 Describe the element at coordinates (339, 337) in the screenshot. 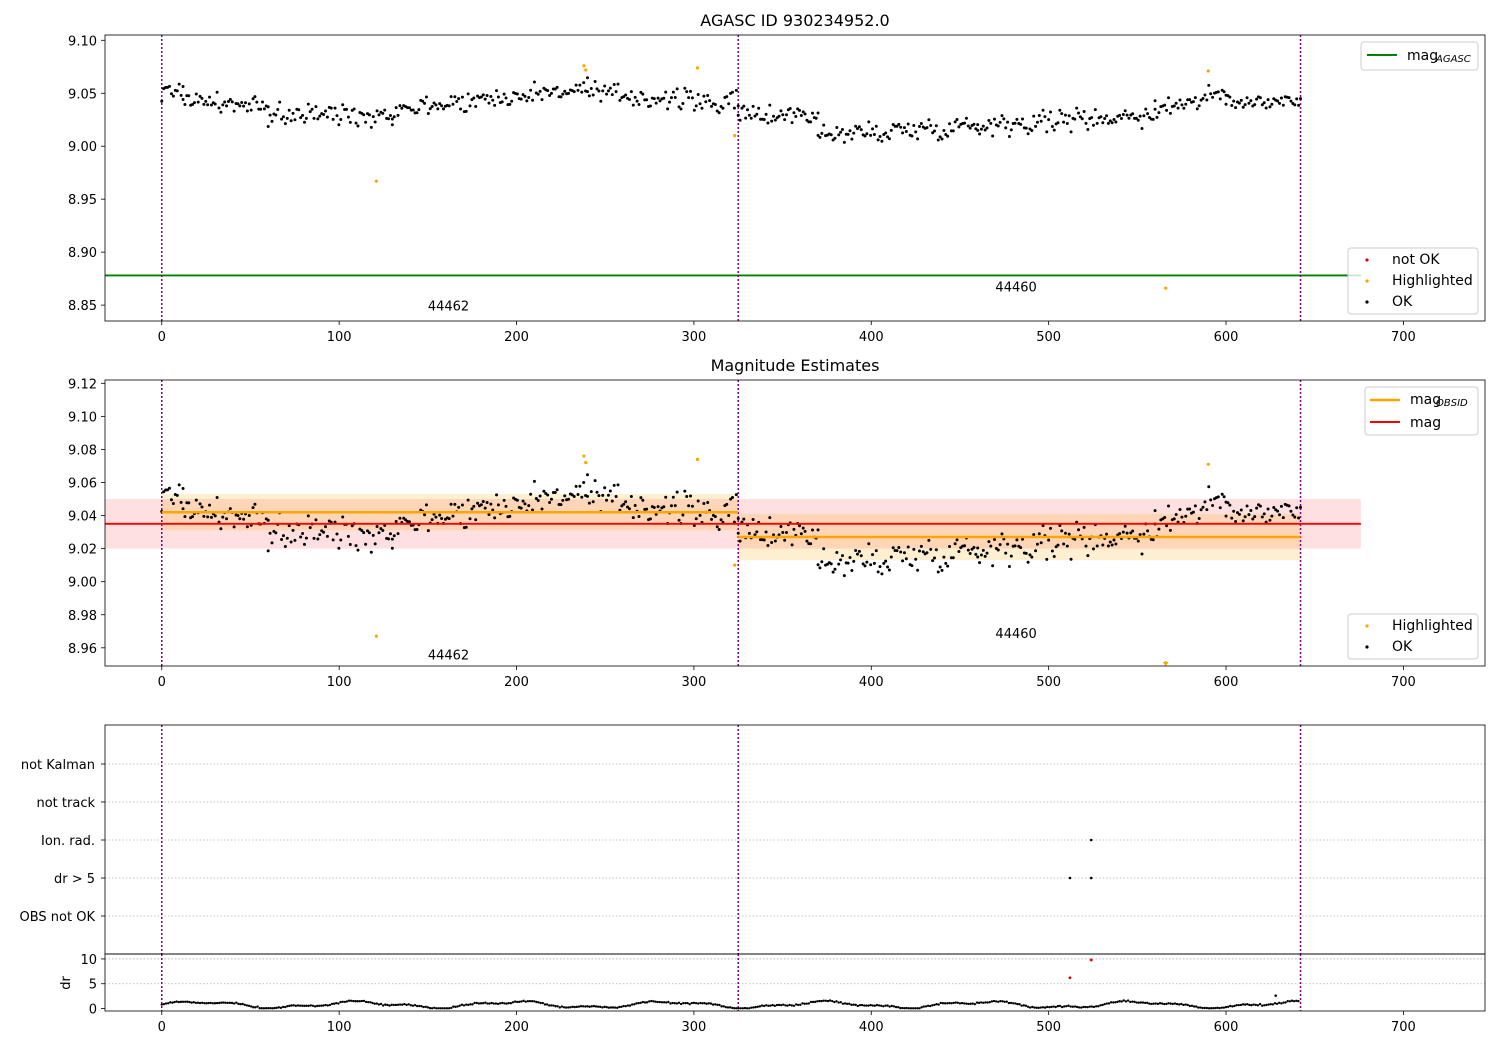

I see `x-tick-label: 100` at that location.